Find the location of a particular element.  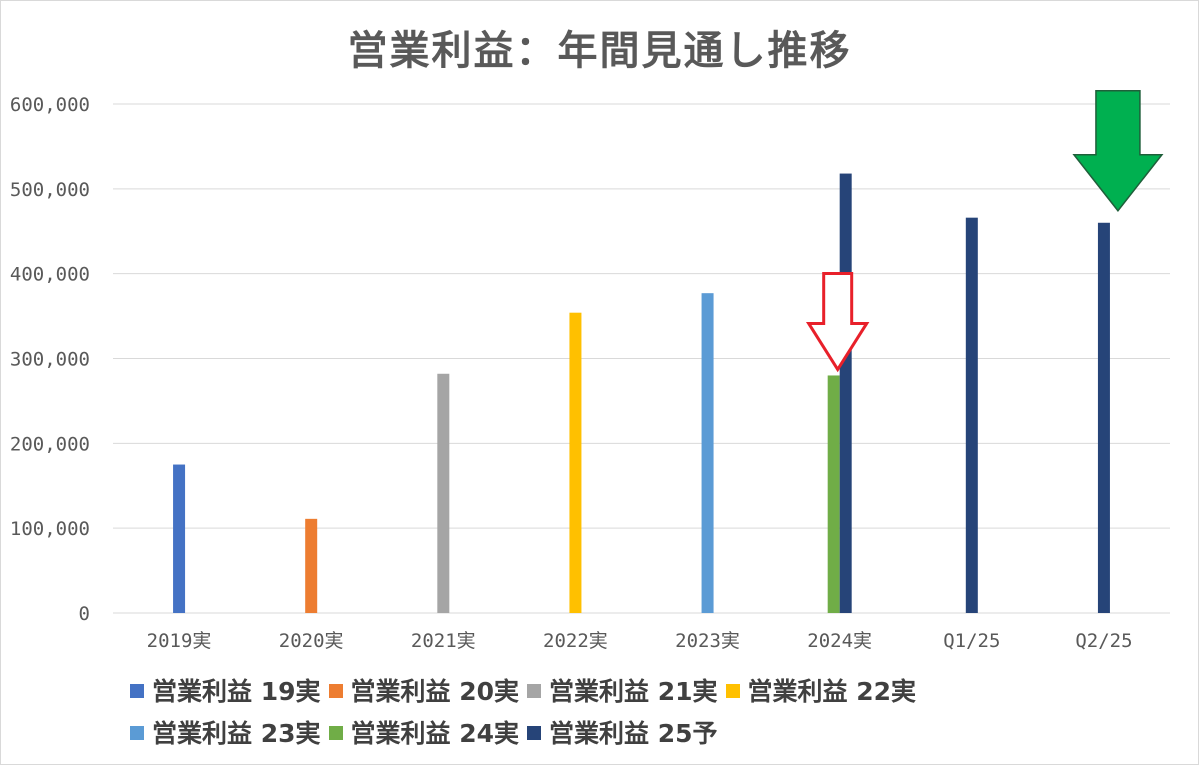

legend-label: 営業利益 21実 is located at coordinates (633, 691).